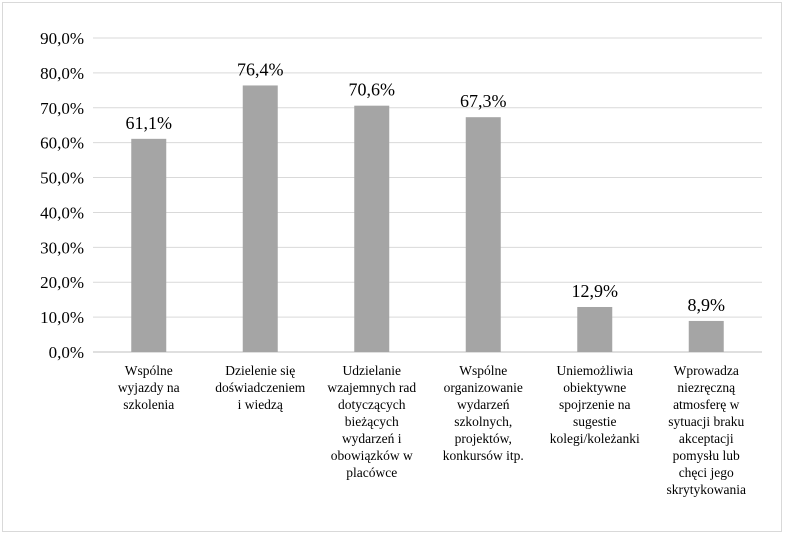 Image resolution: width=785 pixels, height=535 pixels. What do you see at coordinates (706, 421) in the screenshot?
I see `category-label-line: sytuacji braku` at bounding box center [706, 421].